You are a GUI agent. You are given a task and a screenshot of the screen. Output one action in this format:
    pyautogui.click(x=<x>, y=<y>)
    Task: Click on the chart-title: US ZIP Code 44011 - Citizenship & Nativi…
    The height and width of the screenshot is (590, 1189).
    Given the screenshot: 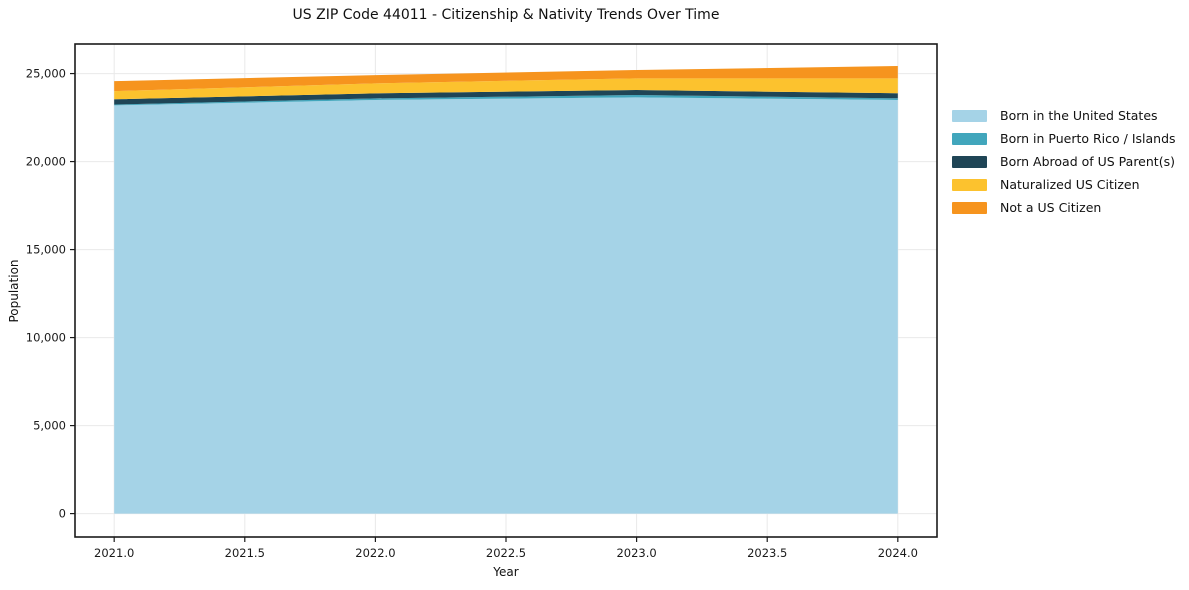 What is the action you would take?
    pyautogui.click(x=506, y=15)
    